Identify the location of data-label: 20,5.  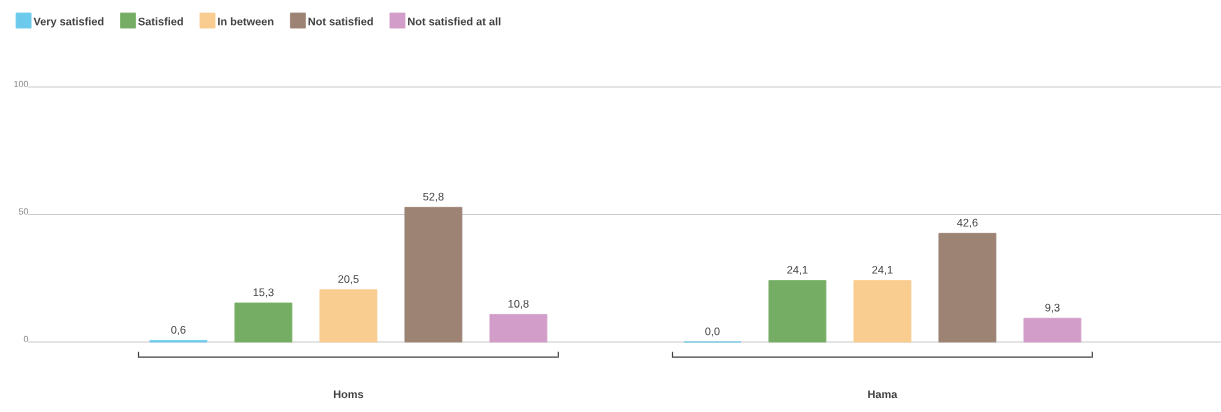
(348, 280).